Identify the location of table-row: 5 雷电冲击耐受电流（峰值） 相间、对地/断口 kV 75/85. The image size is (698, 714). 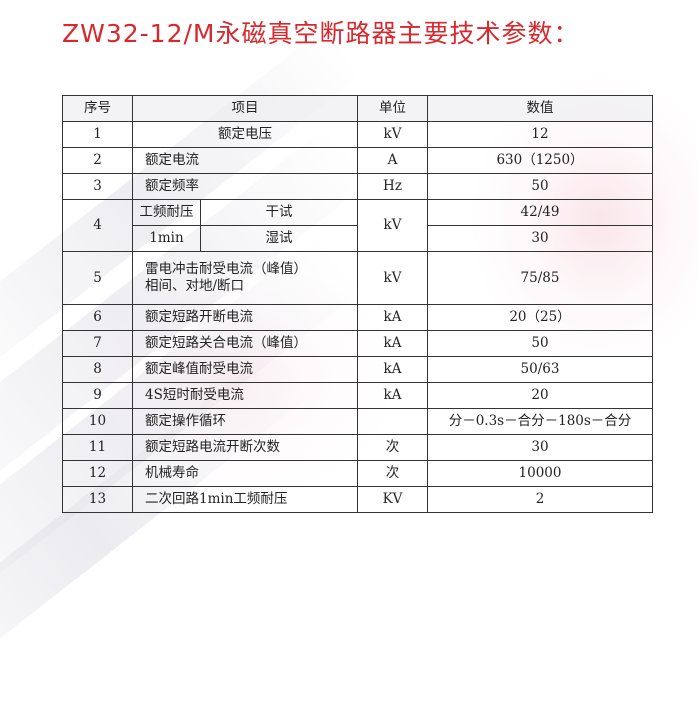
(357, 278).